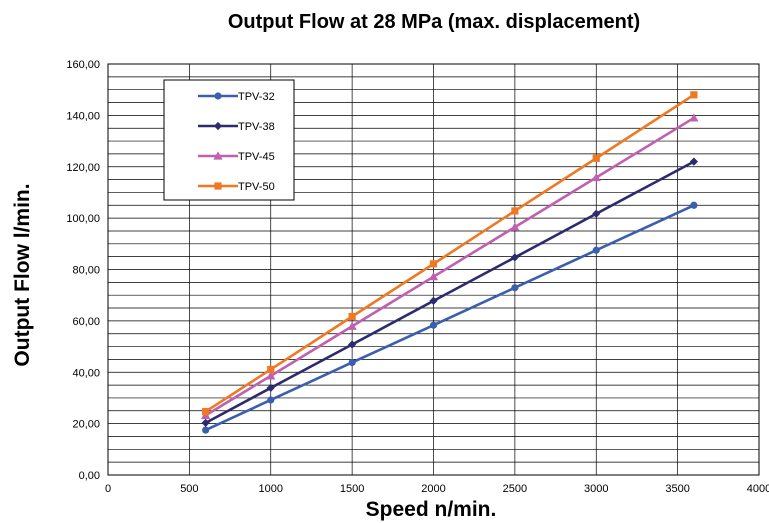 The width and height of the screenshot is (769, 523). I want to click on legend-item: TPV-50, so click(236, 187).